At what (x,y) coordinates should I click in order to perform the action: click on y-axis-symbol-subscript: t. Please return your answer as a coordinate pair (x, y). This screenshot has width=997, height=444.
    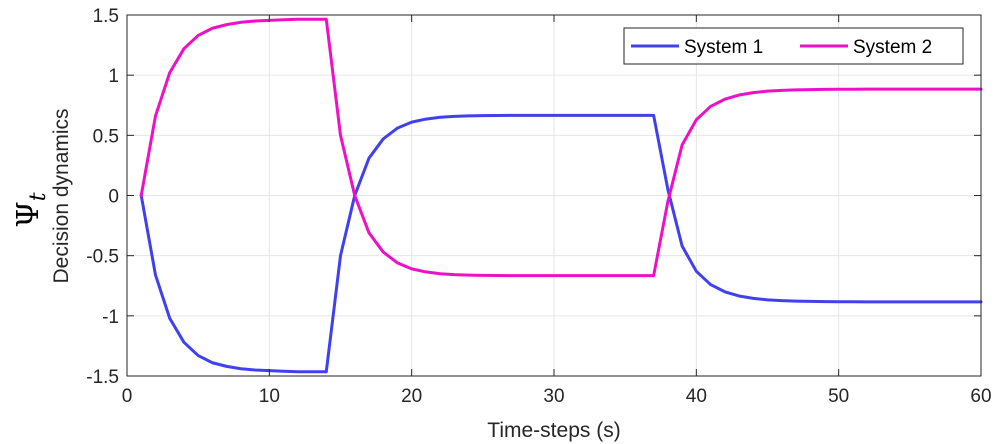
    Looking at the image, I should click on (38, 196).